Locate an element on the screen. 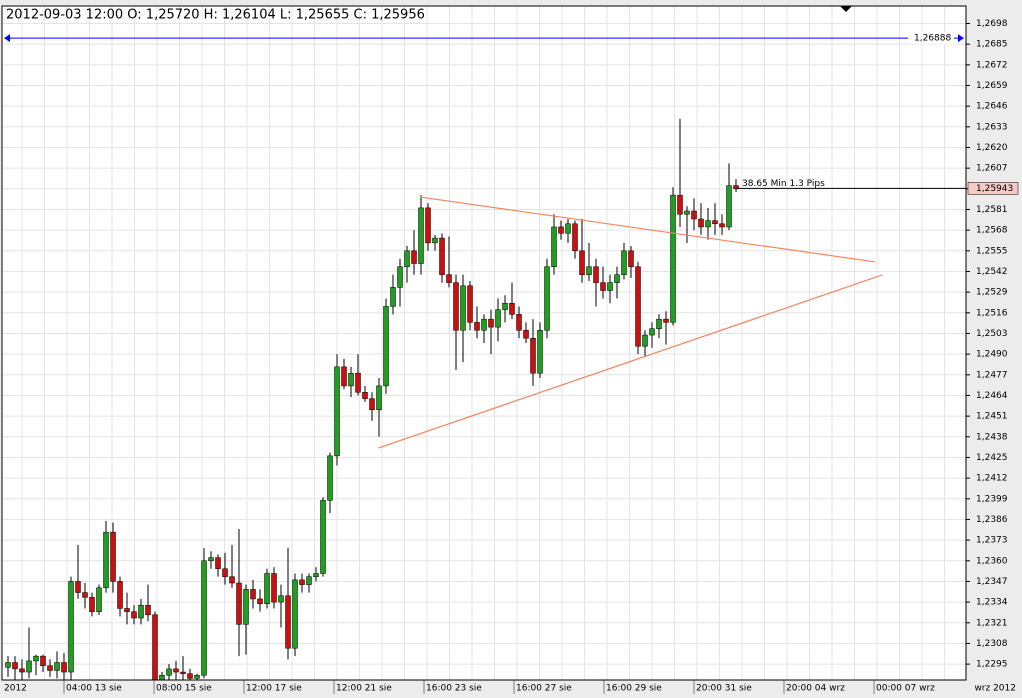  x-tick-label: 16:00 23 sie is located at coordinates (454, 689).